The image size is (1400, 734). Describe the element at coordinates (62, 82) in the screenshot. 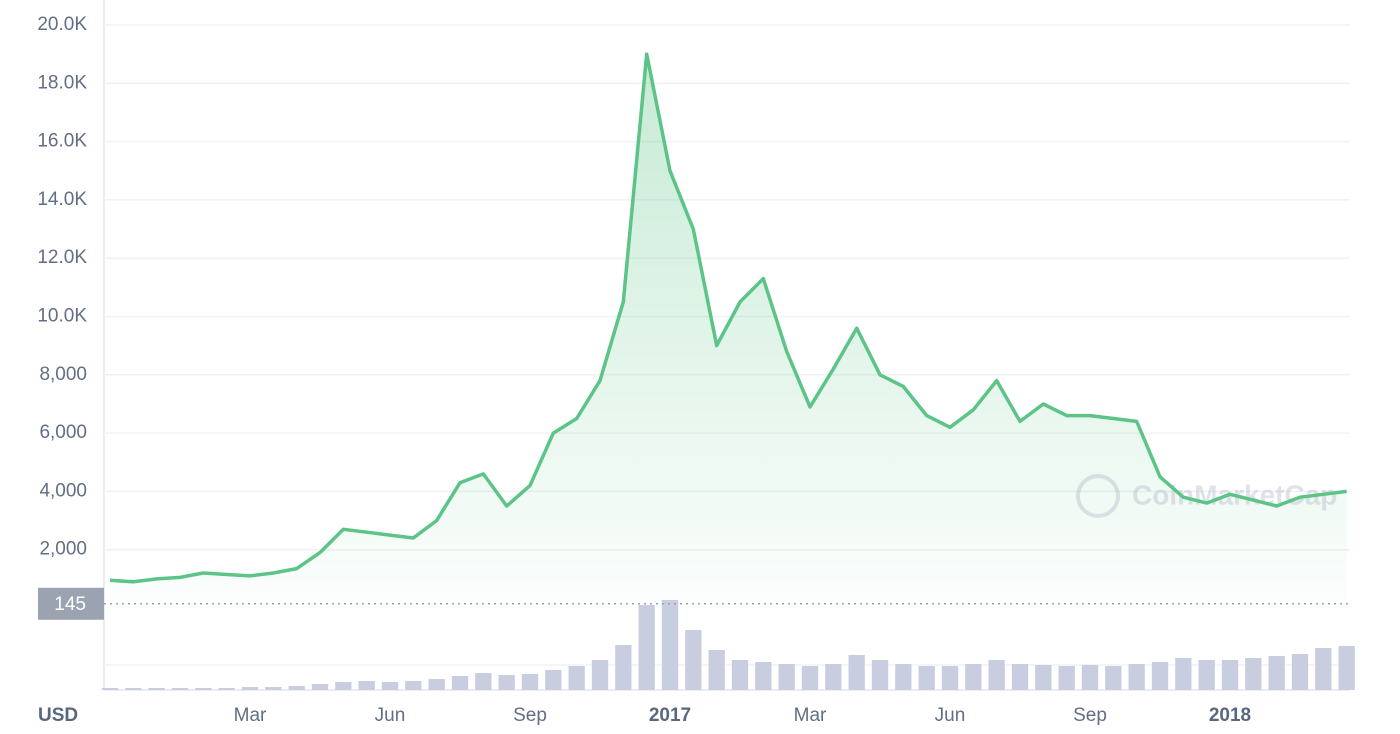

I see `y-tick-label: 18.0K` at that location.